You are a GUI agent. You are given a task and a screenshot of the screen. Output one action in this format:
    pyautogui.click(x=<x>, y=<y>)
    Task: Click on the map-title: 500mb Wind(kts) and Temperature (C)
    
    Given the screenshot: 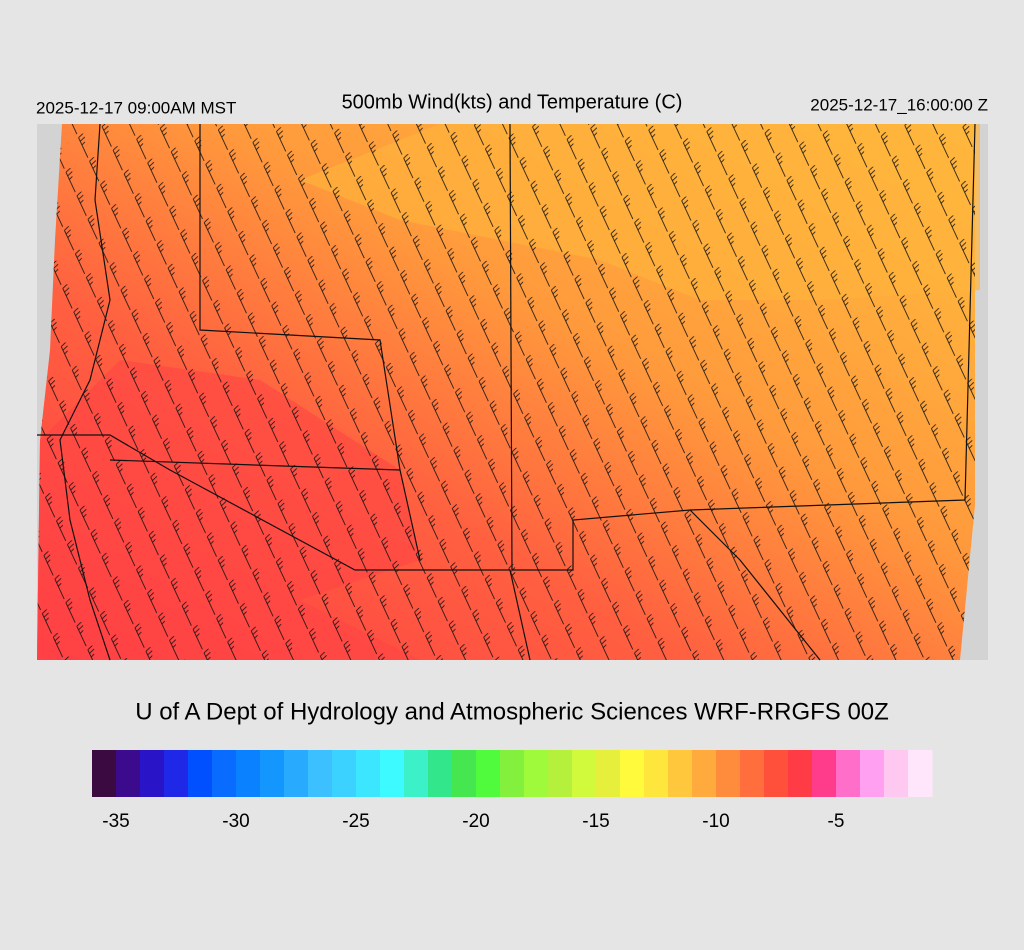 What is the action you would take?
    pyautogui.click(x=512, y=102)
    